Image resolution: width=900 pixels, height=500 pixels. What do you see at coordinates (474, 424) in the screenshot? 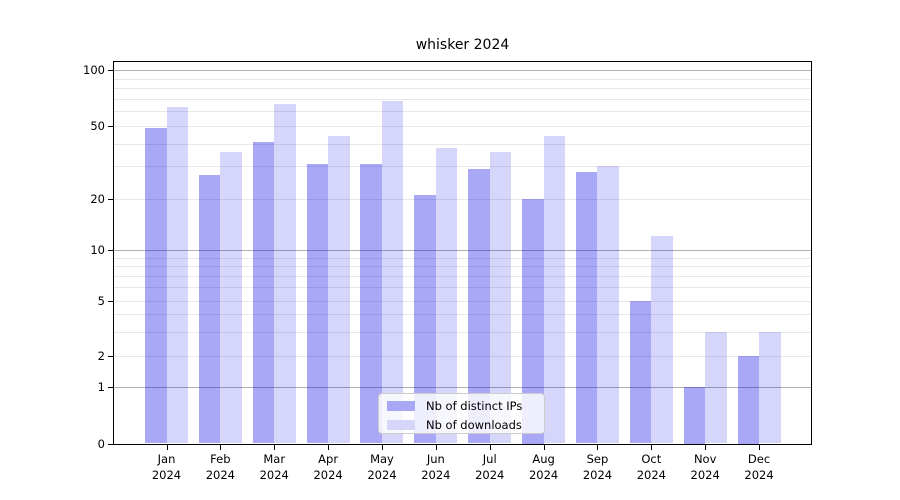
I see `legend-label-downloads: Nb of downloads` at bounding box center [474, 424].